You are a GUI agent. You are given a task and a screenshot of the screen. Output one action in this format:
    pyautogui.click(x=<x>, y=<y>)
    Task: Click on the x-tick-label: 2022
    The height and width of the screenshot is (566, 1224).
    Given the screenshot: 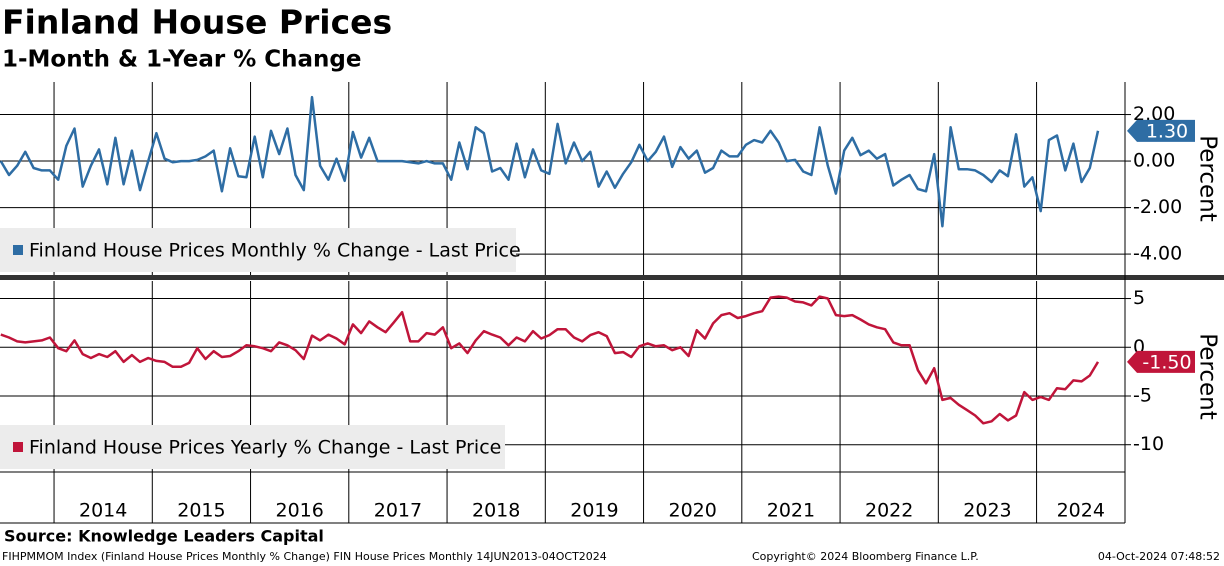 What is the action you would take?
    pyautogui.click(x=889, y=511)
    